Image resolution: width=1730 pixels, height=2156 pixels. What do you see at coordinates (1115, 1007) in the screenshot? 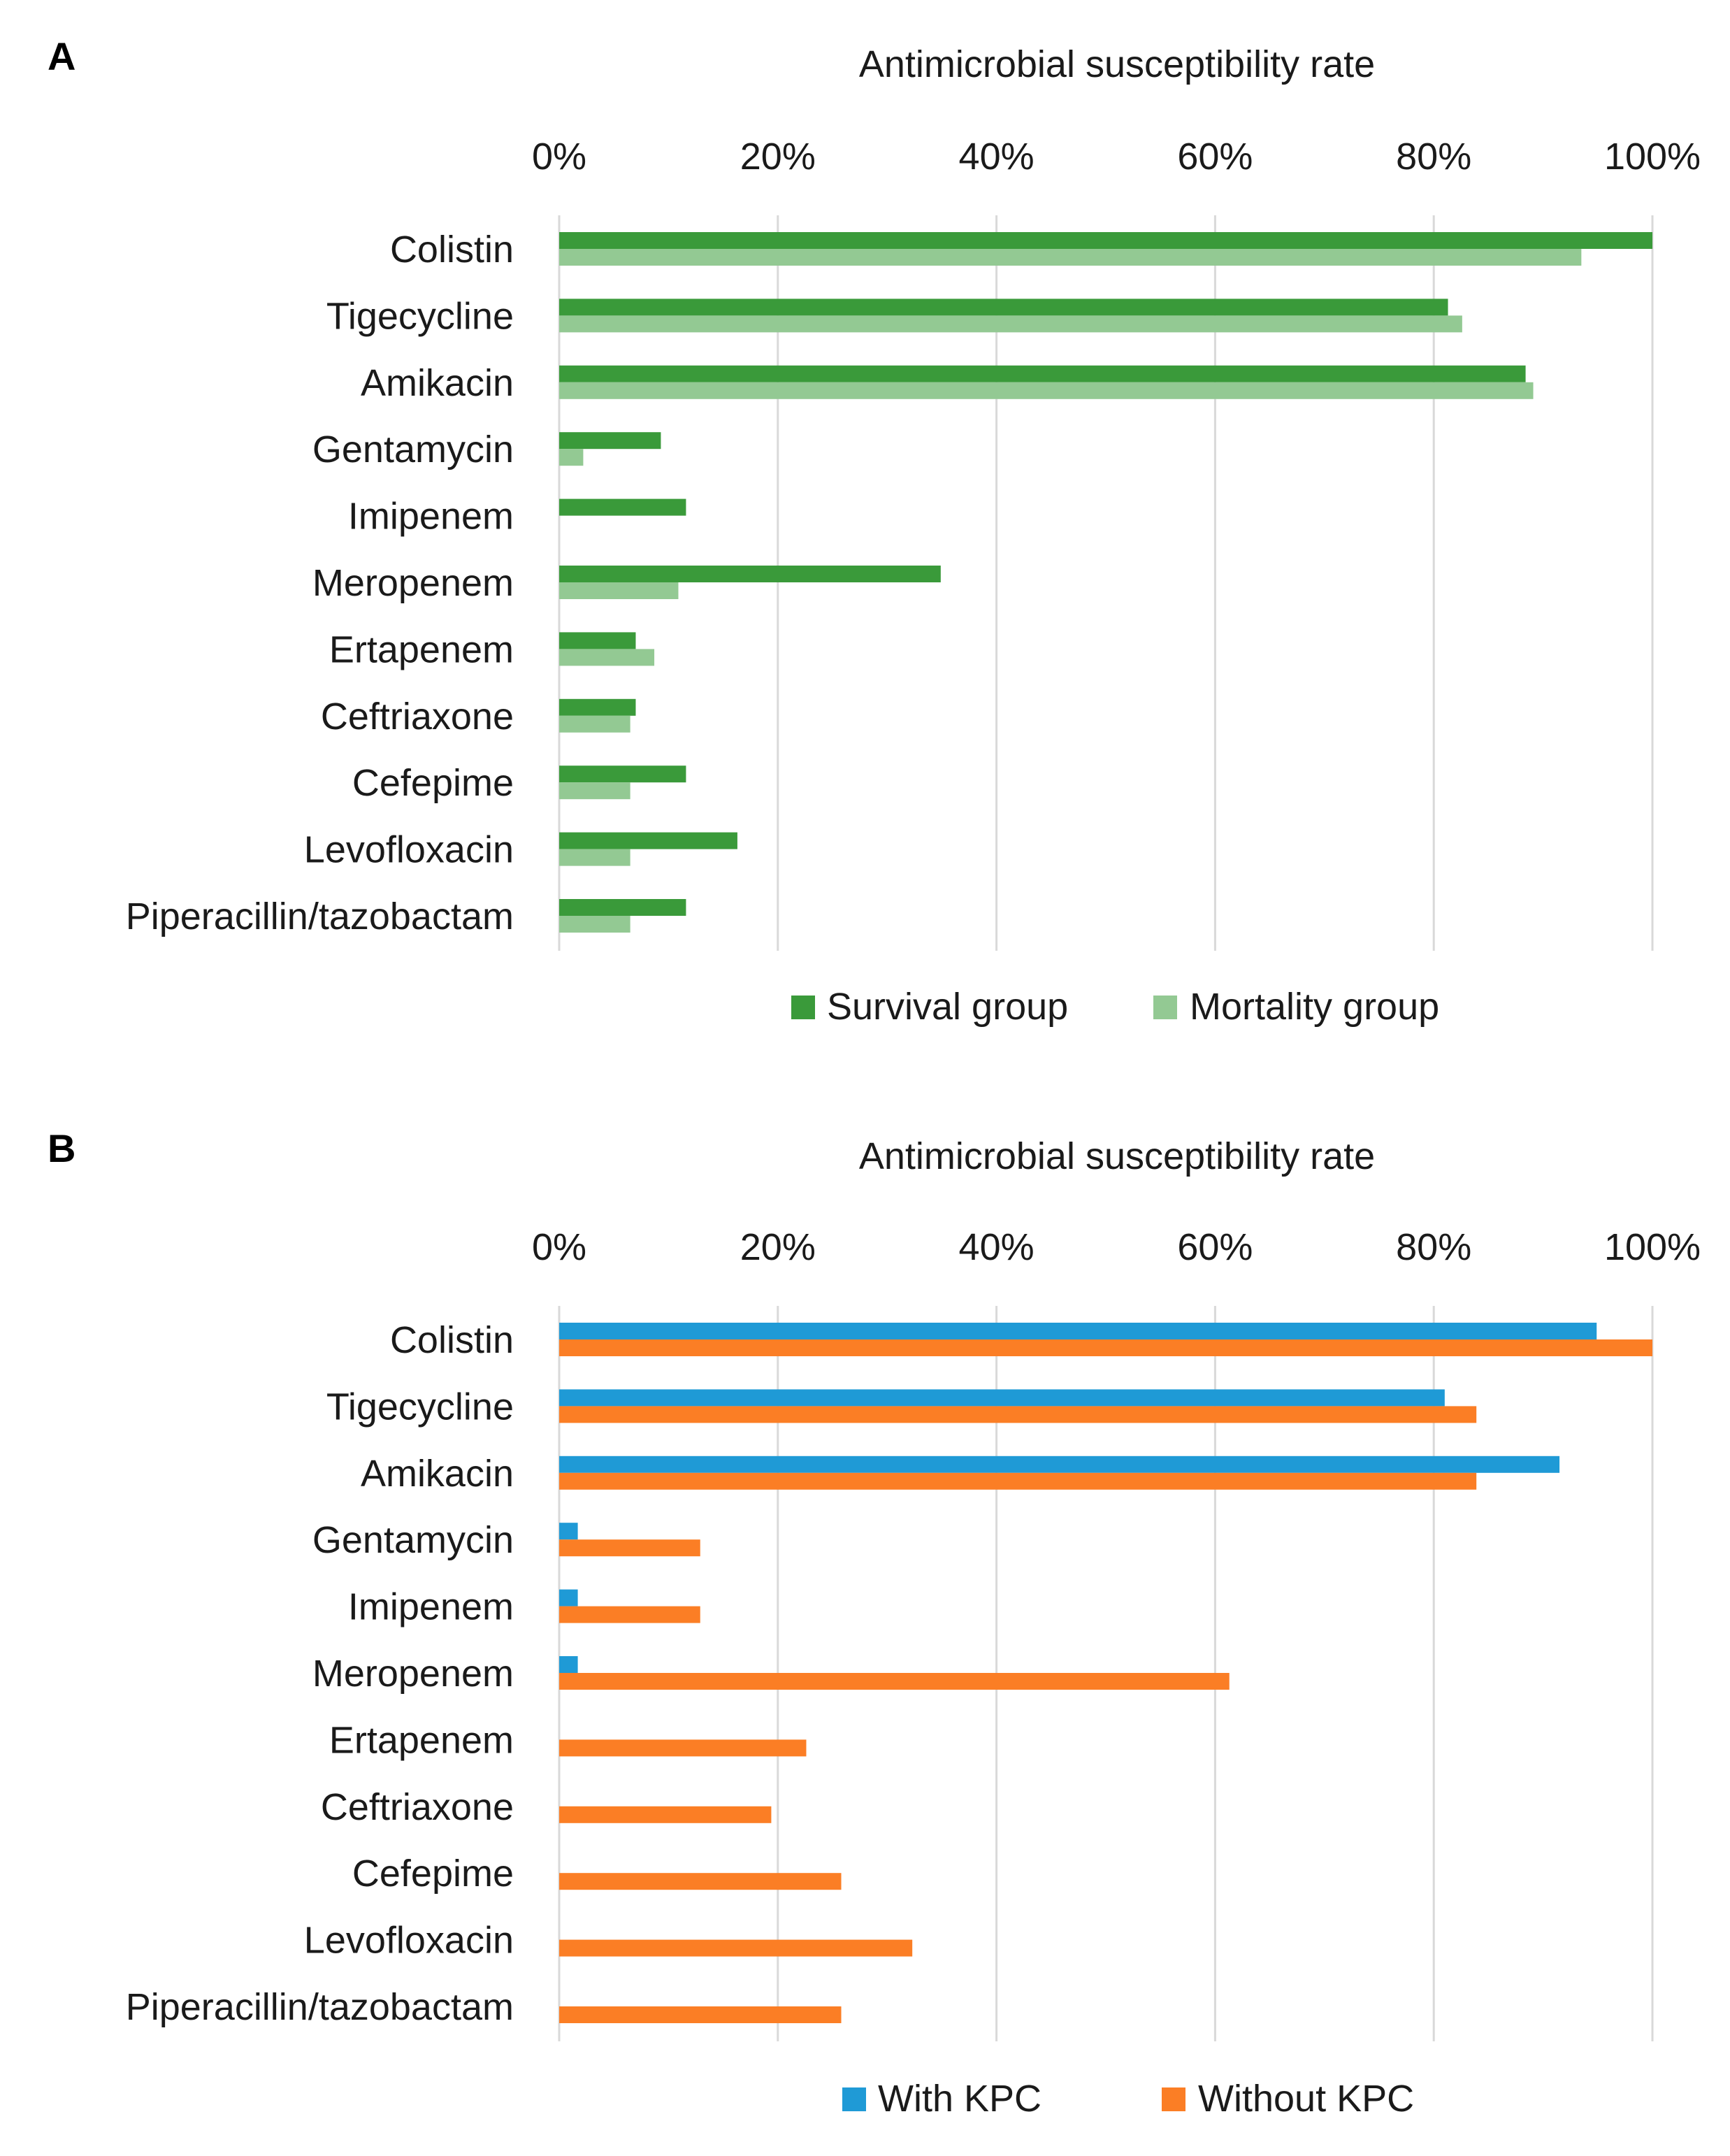
I see `legend-a: Survival group Mortality group` at bounding box center [1115, 1007].